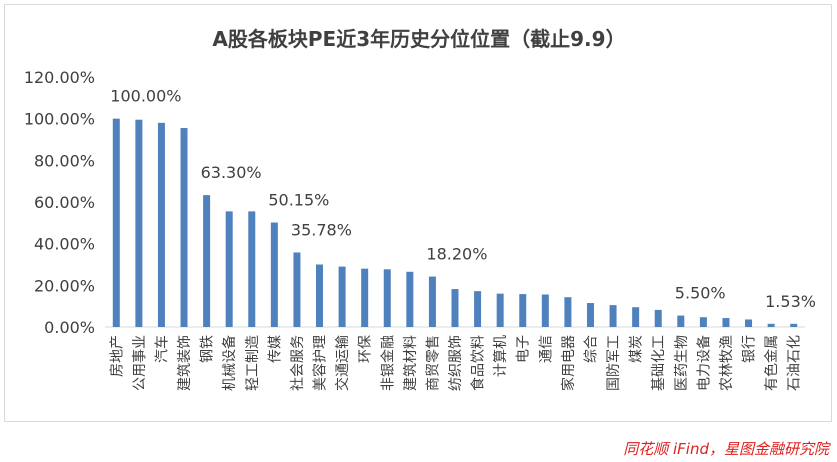 The image size is (837, 462). What do you see at coordinates (140, 363) in the screenshot?
I see `x-tick-label: 公用事业` at bounding box center [140, 363].